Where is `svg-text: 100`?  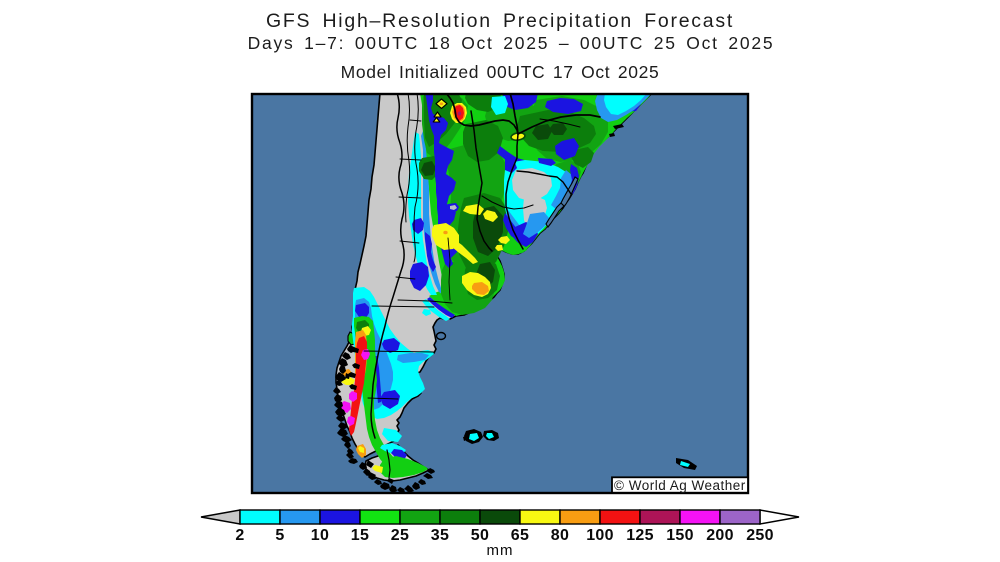 svg-text: 100 is located at coordinates (600, 535).